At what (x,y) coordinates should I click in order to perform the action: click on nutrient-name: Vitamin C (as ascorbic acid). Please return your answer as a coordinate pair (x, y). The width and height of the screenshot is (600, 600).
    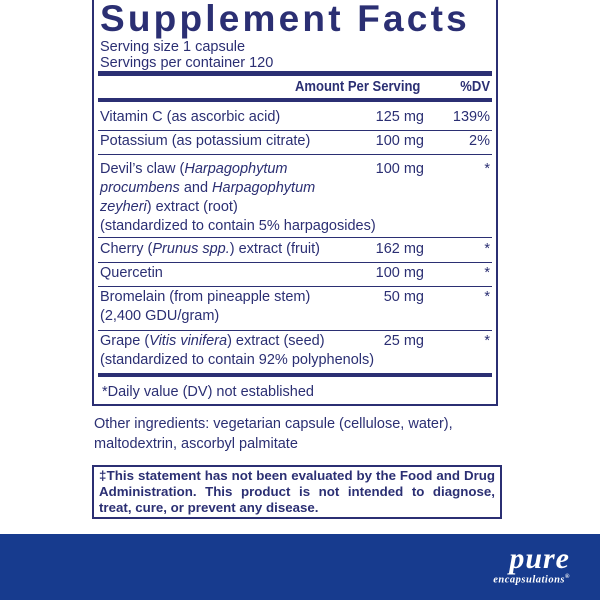
    Looking at the image, I should click on (190, 117).